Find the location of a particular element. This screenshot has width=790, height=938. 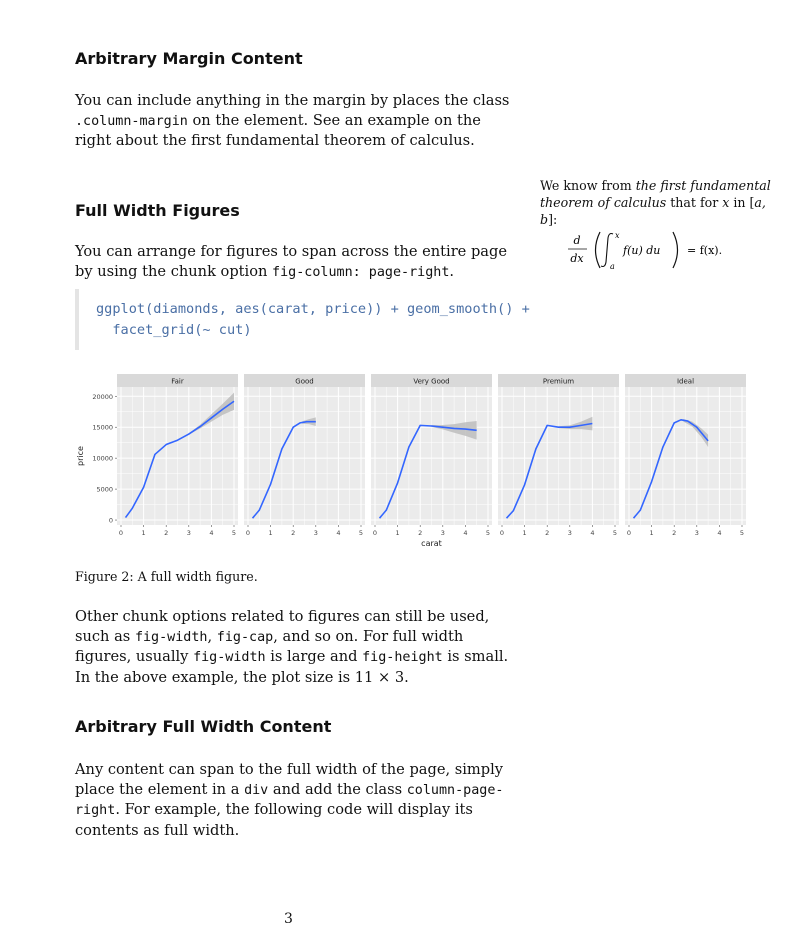

inline-code: fig-column: page-right is located at coordinates (361, 272).